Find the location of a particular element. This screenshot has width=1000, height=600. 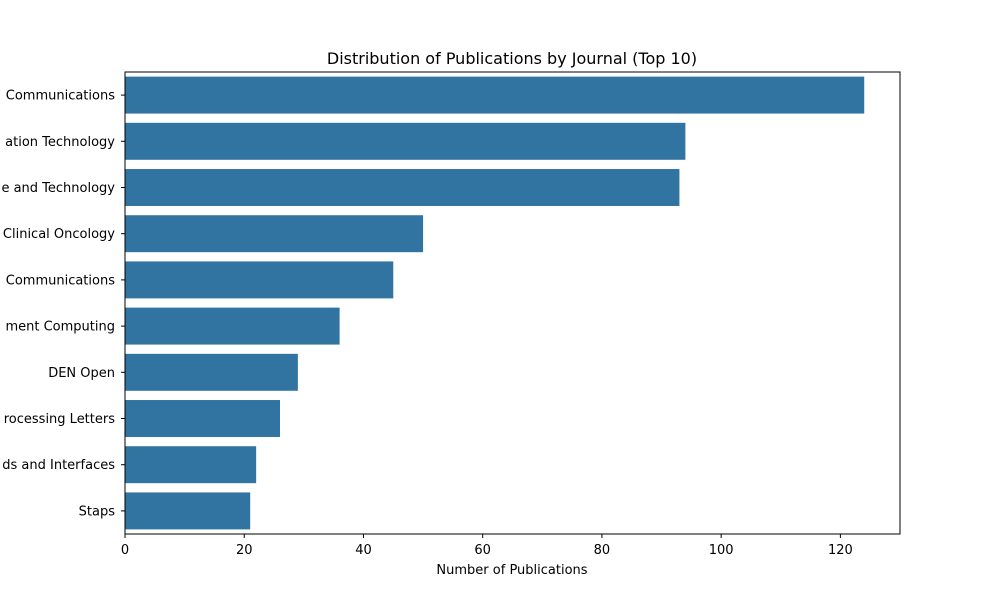

x-tick-label-5: 100 is located at coordinates (721, 550).